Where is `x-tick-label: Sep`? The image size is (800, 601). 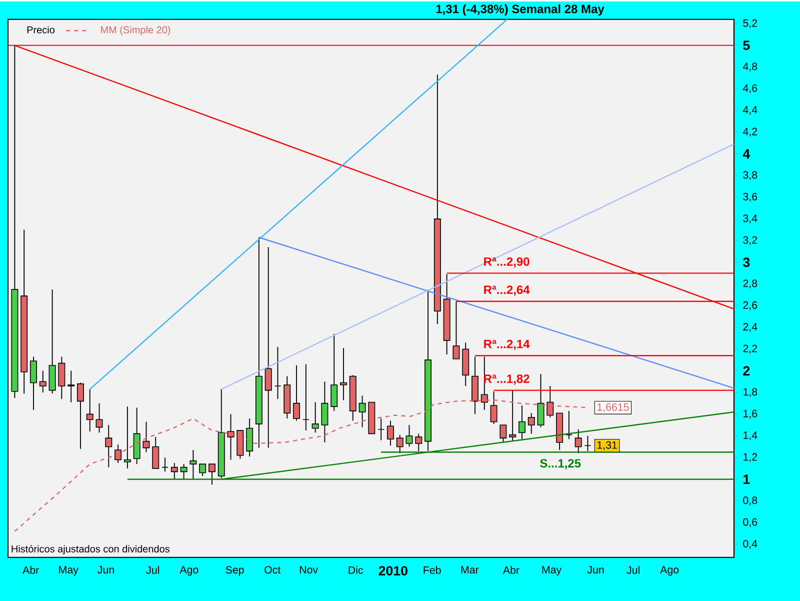 x-tick-label: Sep is located at coordinates (235, 571).